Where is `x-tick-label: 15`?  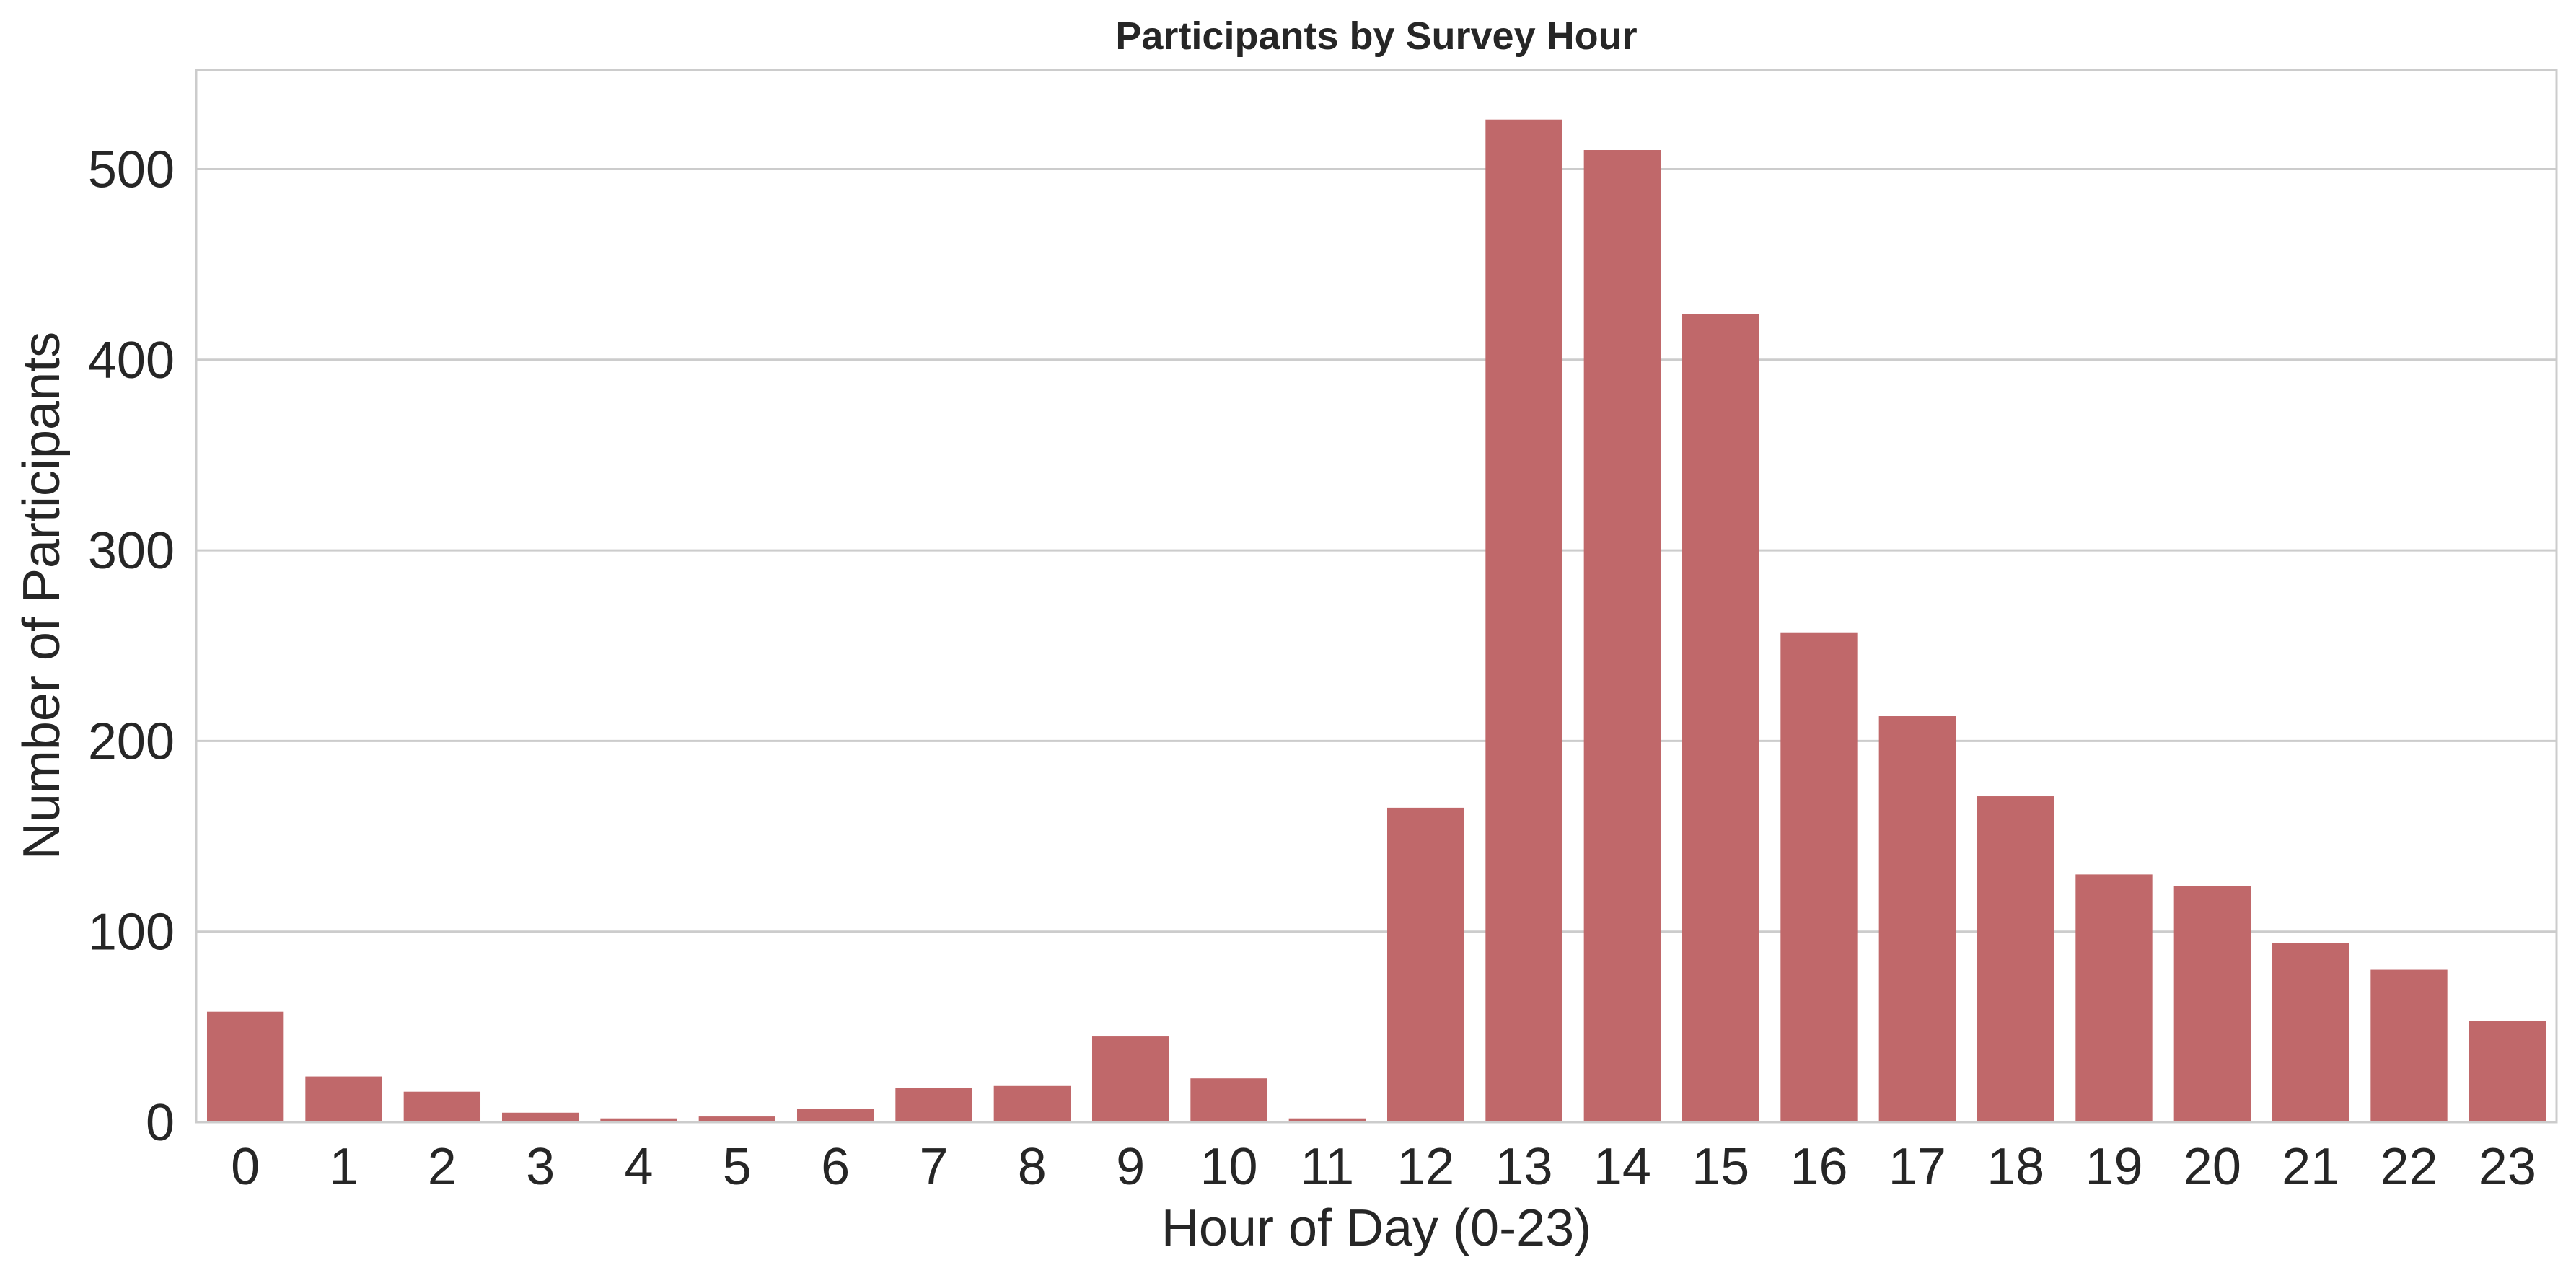
x-tick-label: 15 is located at coordinates (1720, 1167).